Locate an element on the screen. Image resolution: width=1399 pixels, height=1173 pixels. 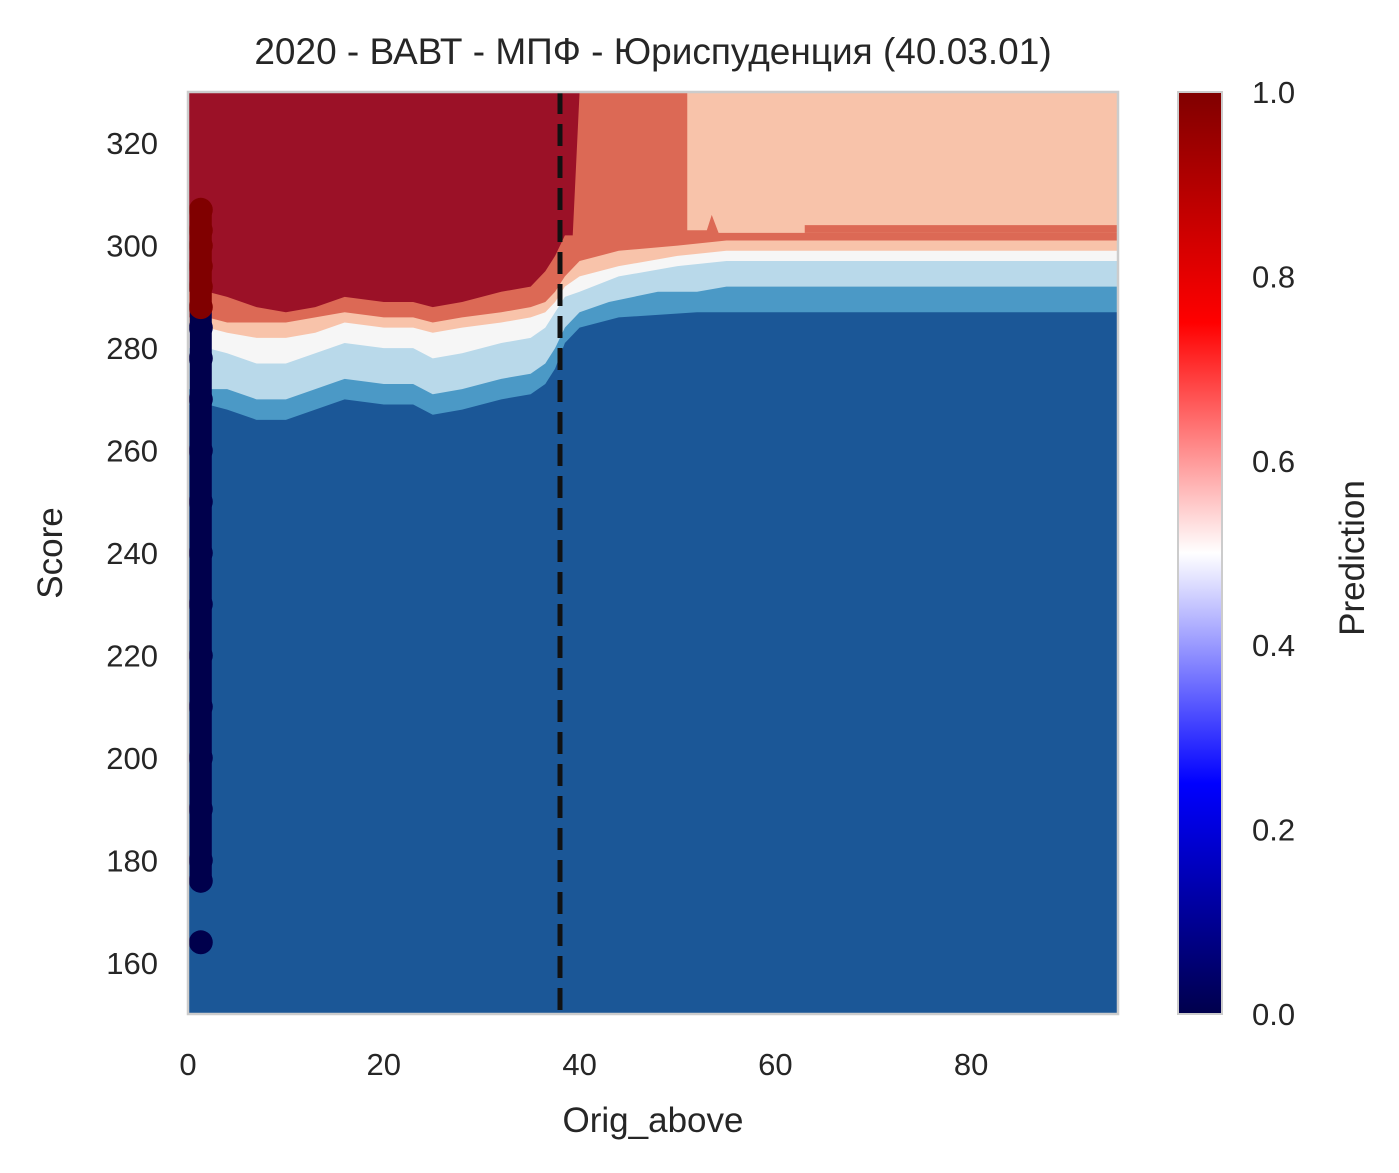
contour-band-0.9 is located at coordinates (384, 202).